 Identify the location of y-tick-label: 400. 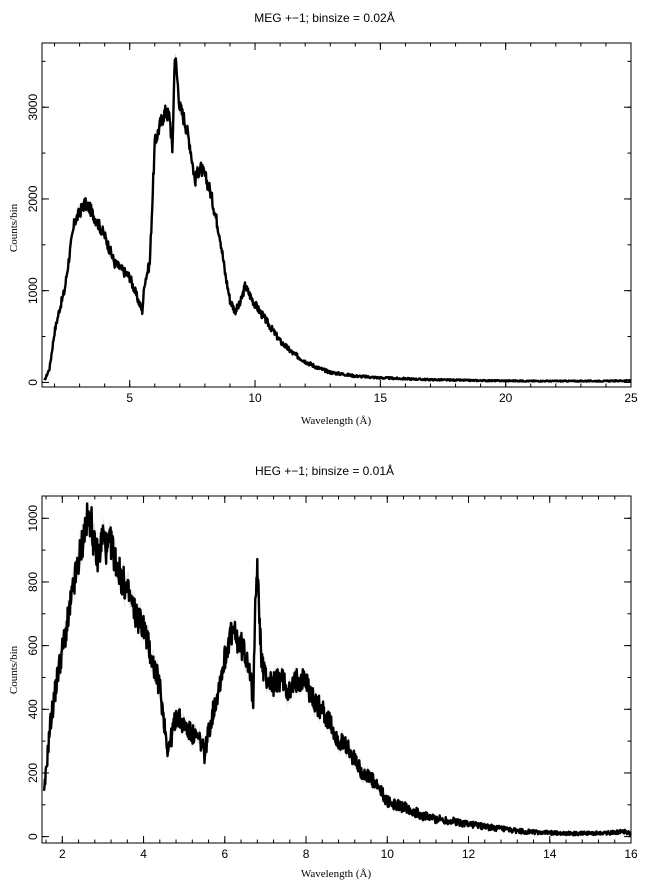
(33, 709).